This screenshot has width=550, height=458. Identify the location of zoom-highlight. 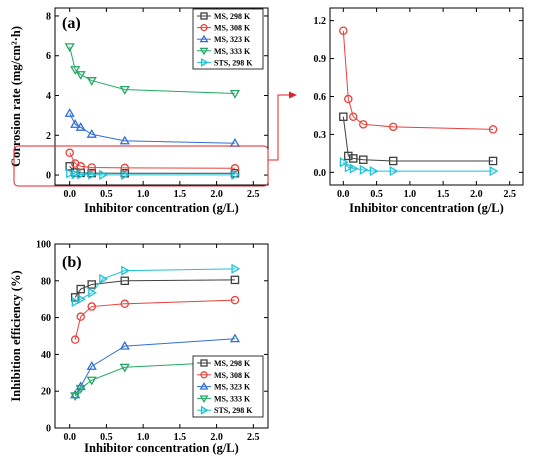
(155, 139).